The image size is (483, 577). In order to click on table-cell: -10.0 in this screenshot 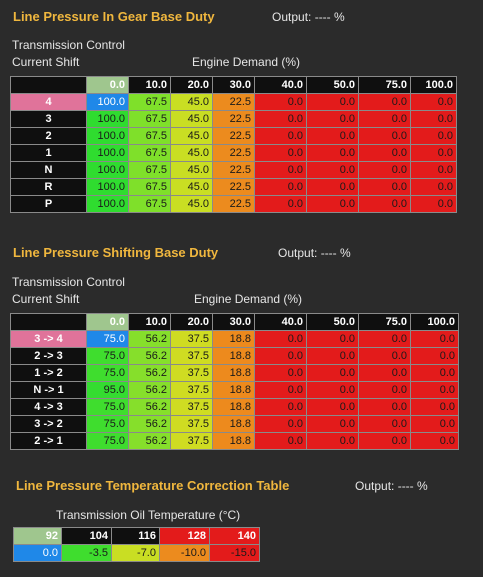, I will do `click(184, 553)`.